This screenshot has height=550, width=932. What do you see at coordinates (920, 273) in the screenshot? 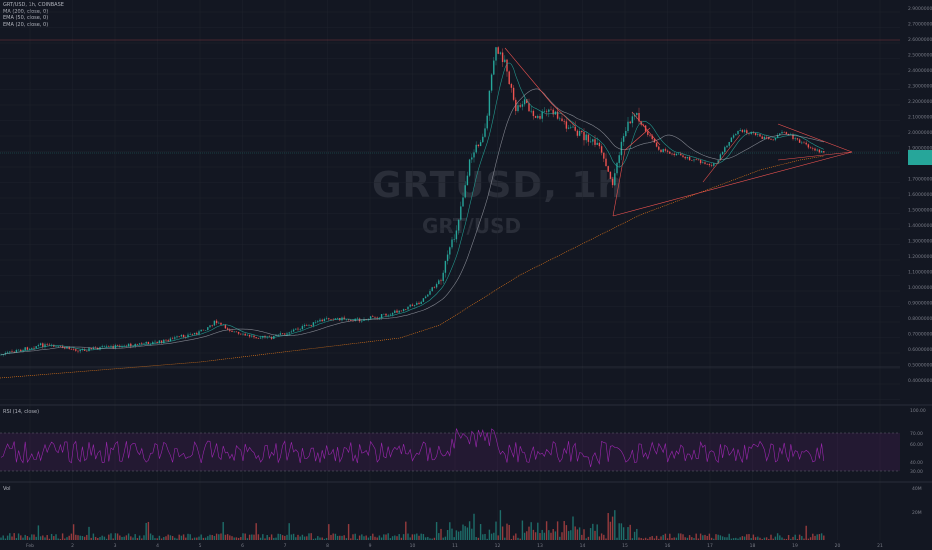
I see `price-axis-label: 1.1000000` at bounding box center [920, 273].